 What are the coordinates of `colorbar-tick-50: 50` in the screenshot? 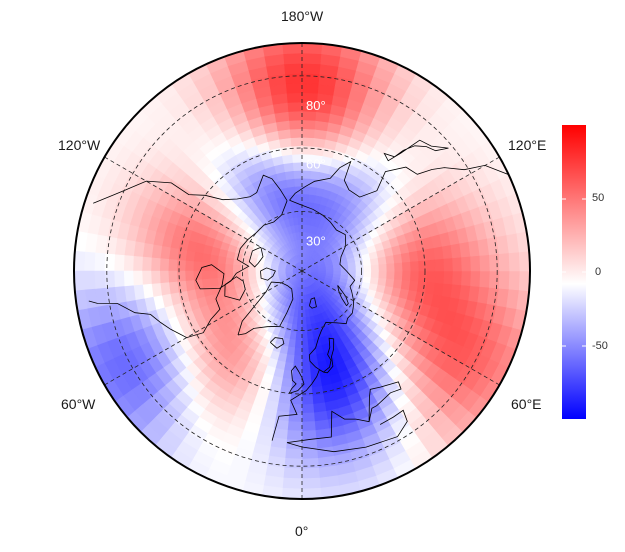 It's located at (598, 198).